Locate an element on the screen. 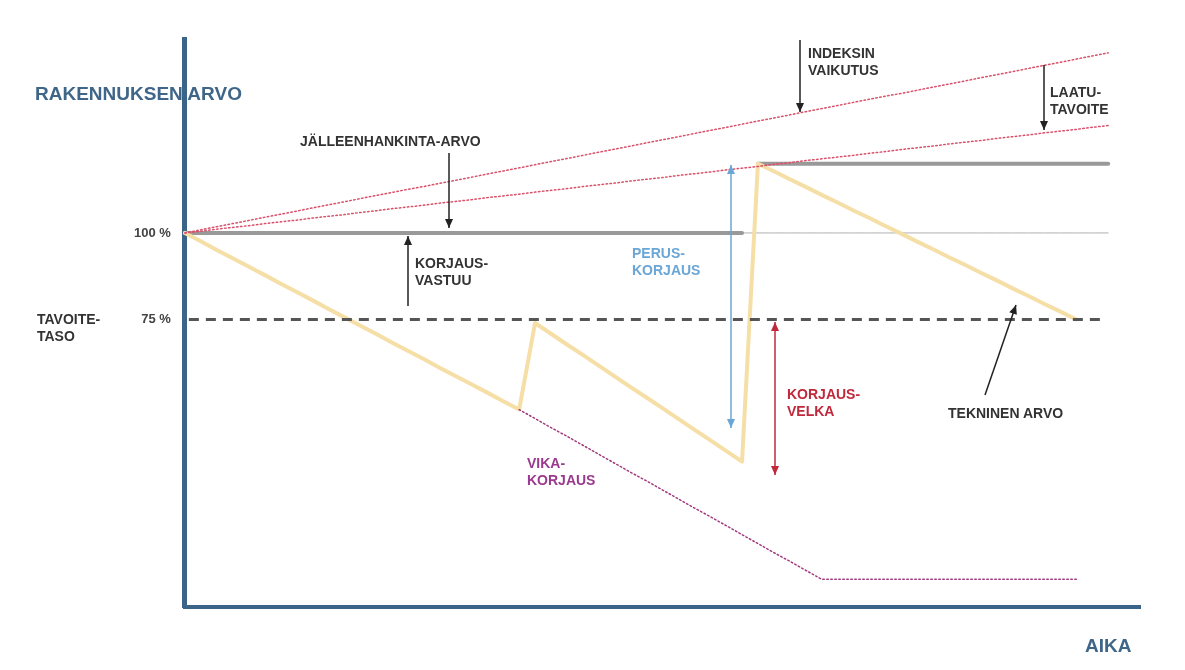 The image size is (1185, 670). annotation: VIKA- KORJAUS is located at coordinates (562, 472).